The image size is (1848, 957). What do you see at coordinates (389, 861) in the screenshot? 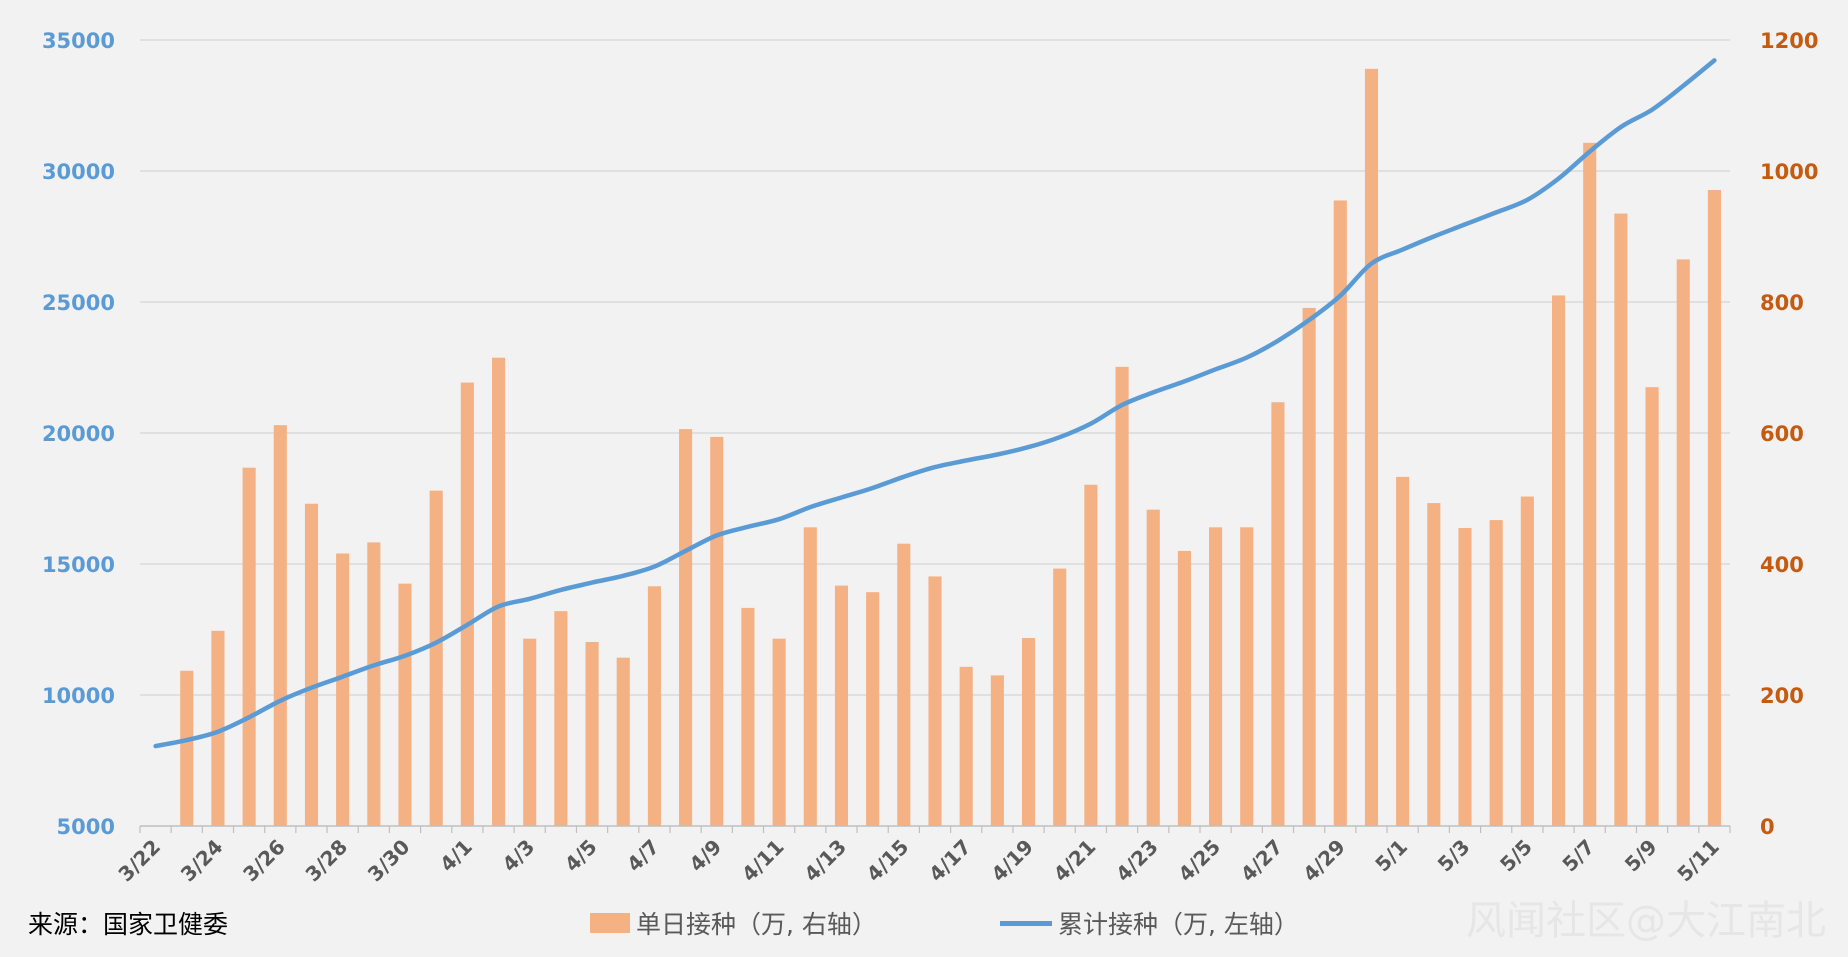
I see `x-tick-label: 3/30` at bounding box center [389, 861].